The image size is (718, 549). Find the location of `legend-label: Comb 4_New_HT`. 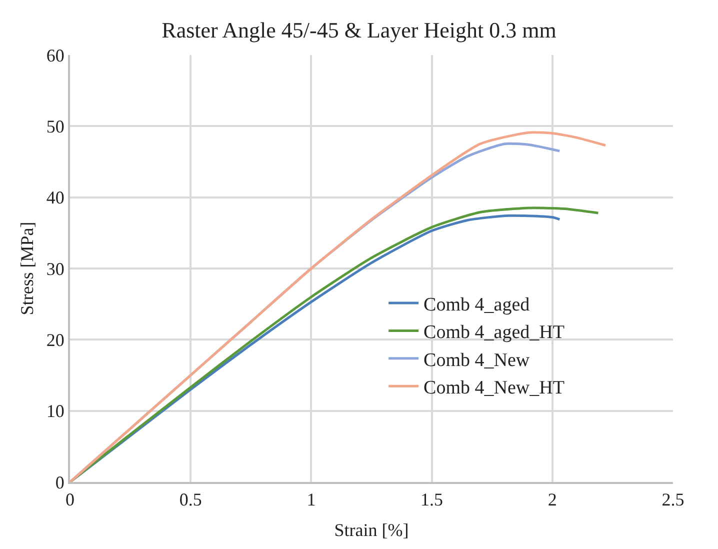

legend-label: Comb 4_New_HT is located at coordinates (494, 388).